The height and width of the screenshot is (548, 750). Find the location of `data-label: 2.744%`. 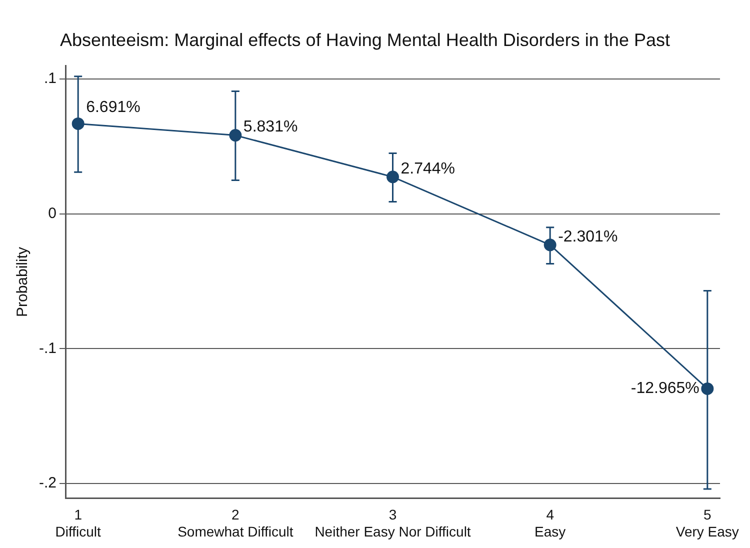

data-label: 2.744% is located at coordinates (428, 169).